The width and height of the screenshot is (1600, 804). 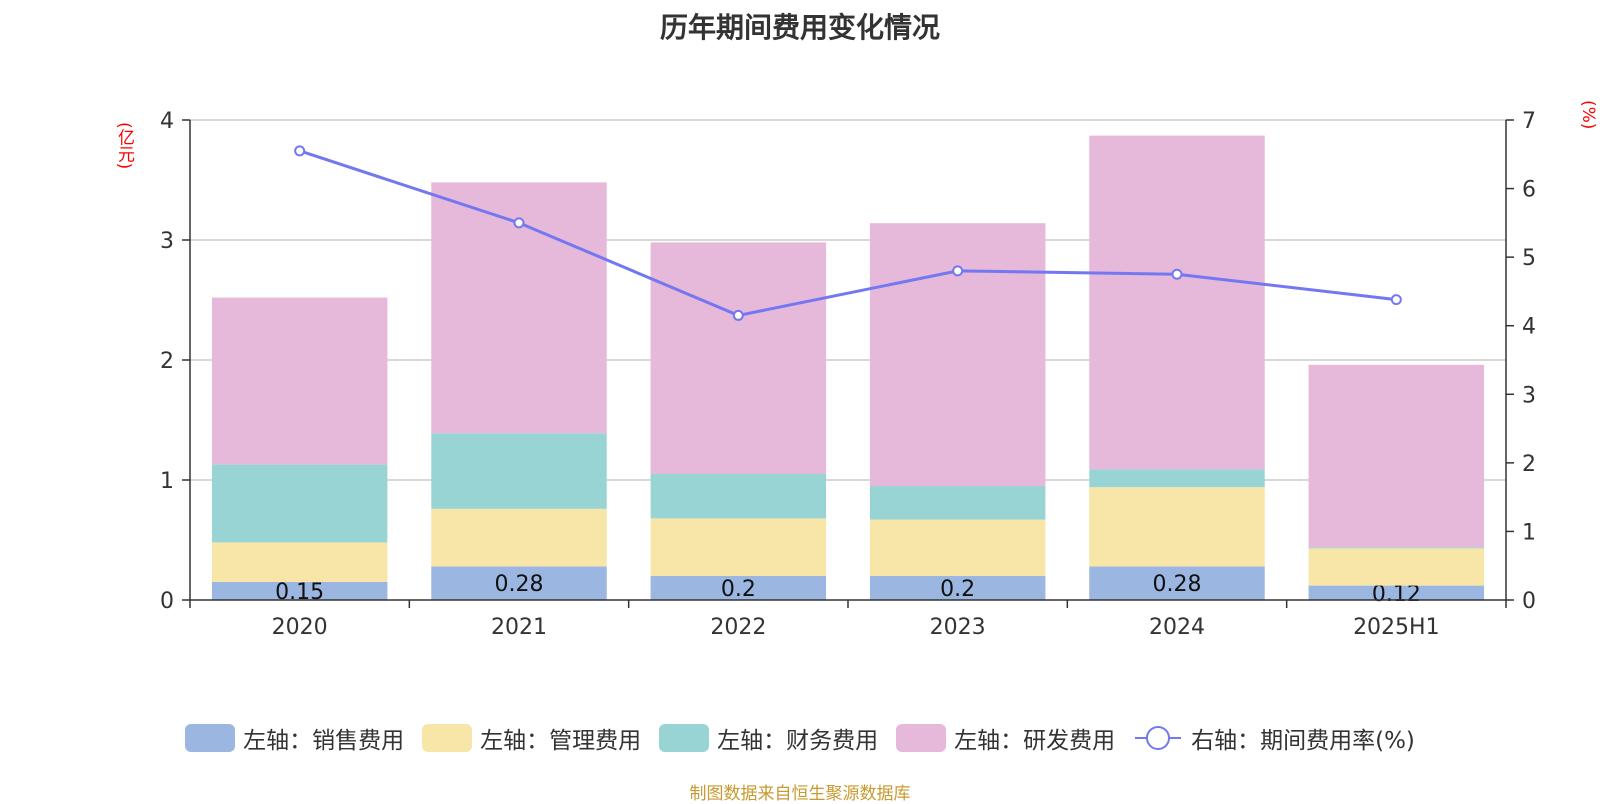 I want to click on legend-label-management: 左轴：管理费用, so click(x=561, y=741).